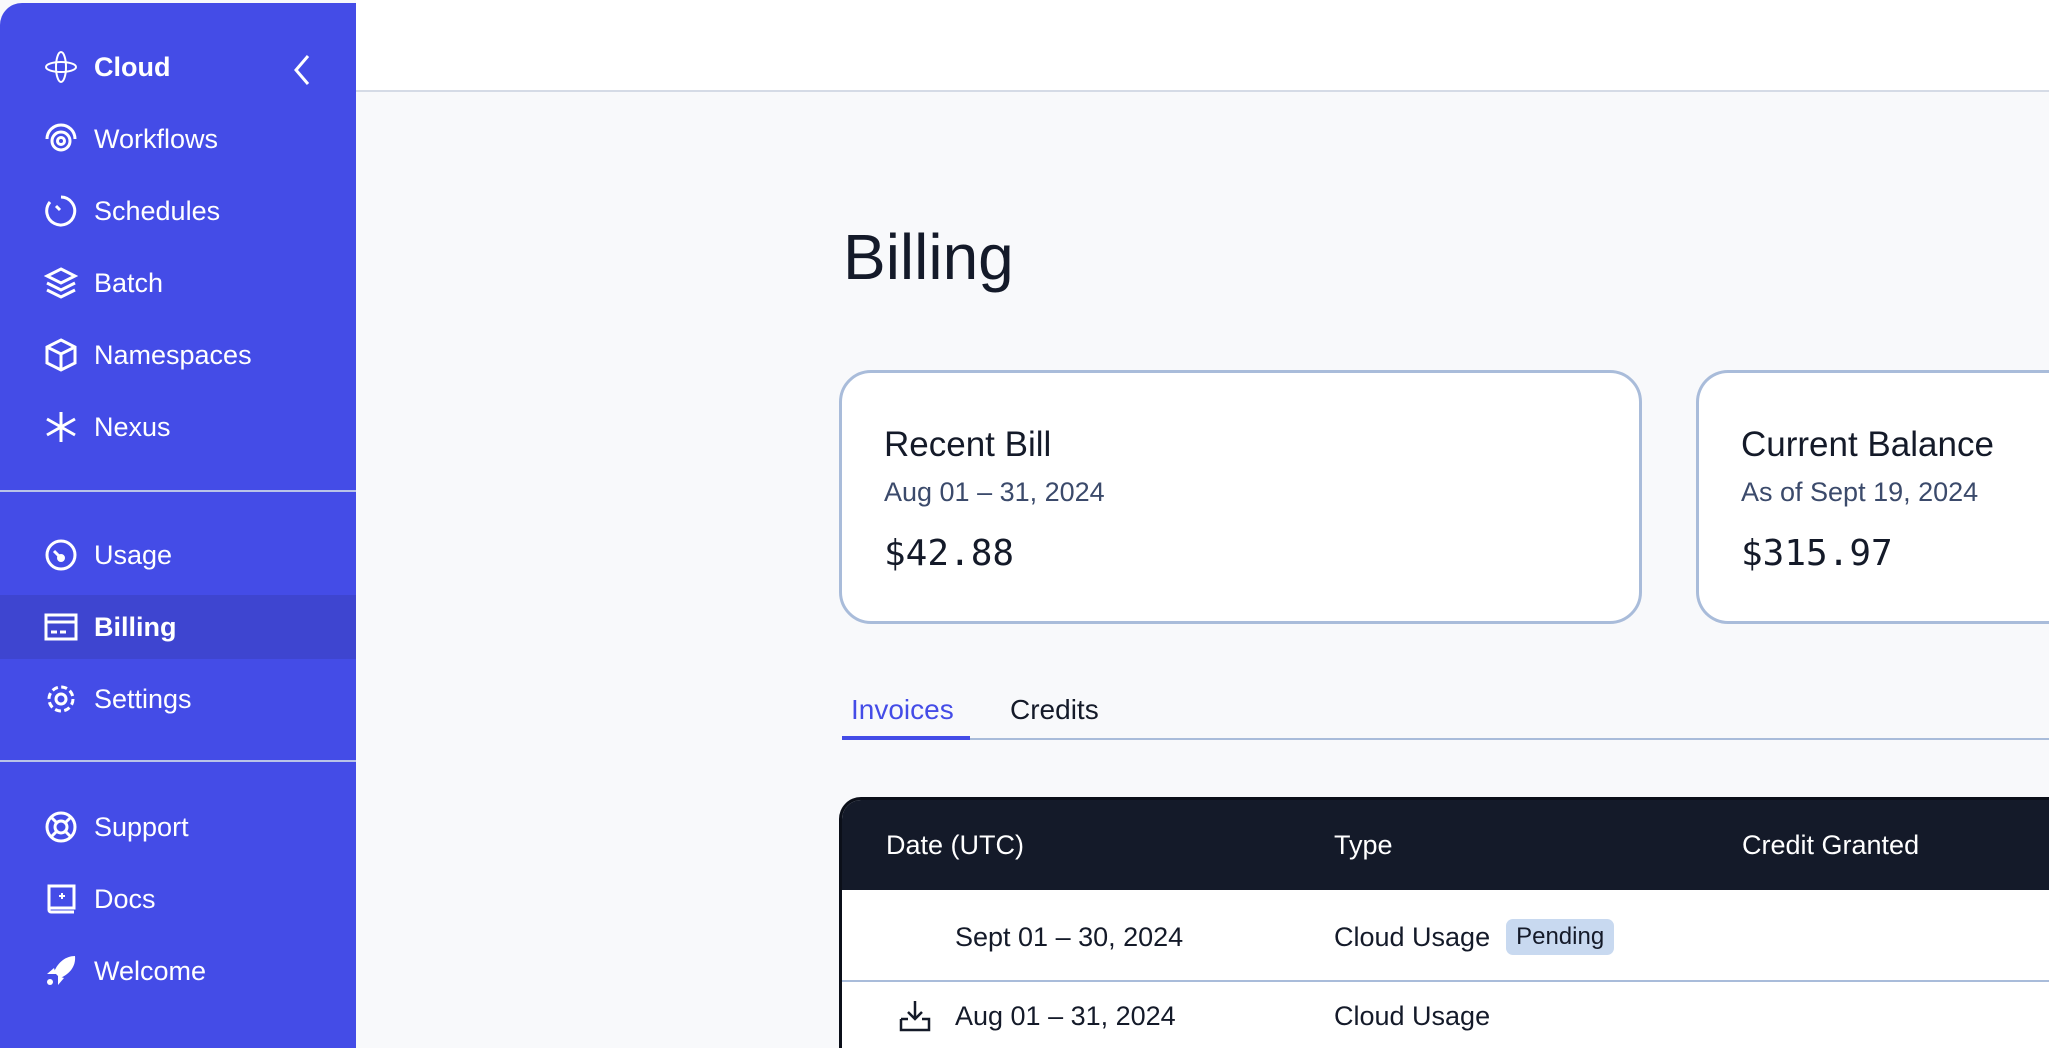 This screenshot has width=2049, height=1048. Describe the element at coordinates (1860, 492) in the screenshot. I see `card-subtitle: As of Sept 19, 2024` at that location.